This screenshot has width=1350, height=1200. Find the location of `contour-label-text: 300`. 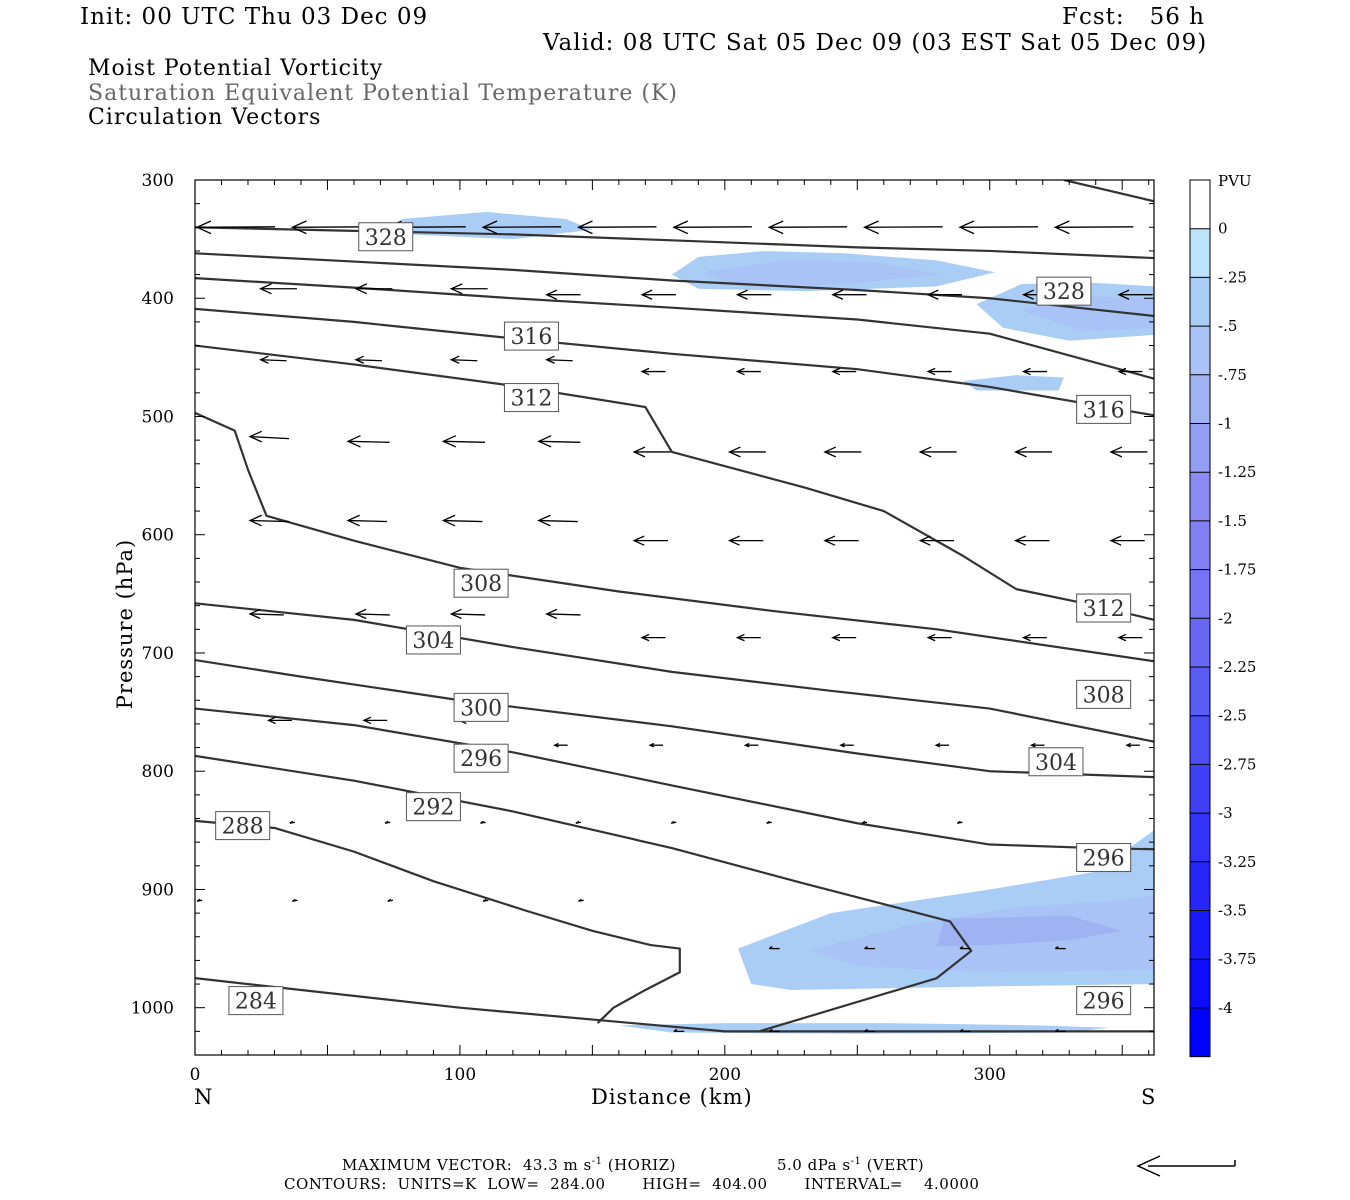

contour-label-text: 300 is located at coordinates (481, 708).